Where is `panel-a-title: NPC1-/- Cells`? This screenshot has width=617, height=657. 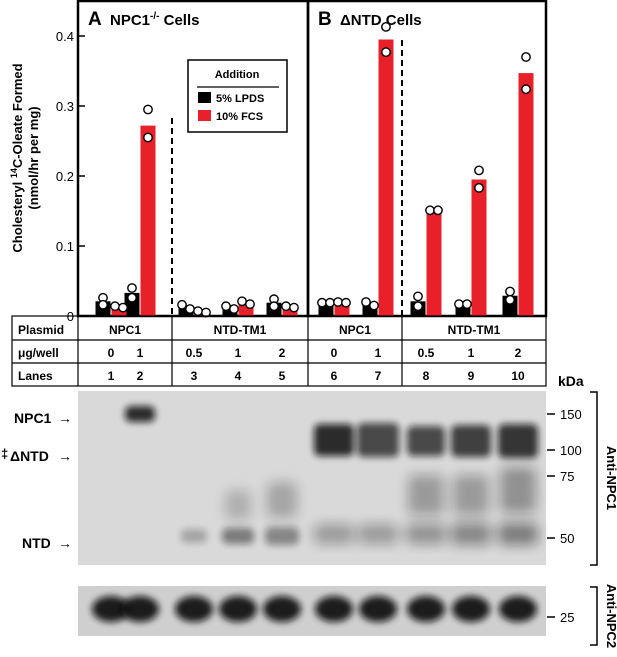 panel-a-title: NPC1-/- Cells is located at coordinates (155, 20).